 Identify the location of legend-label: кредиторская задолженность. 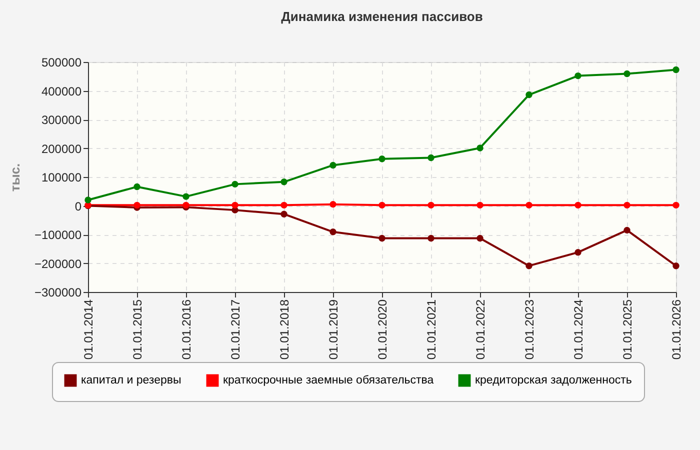
(553, 380).